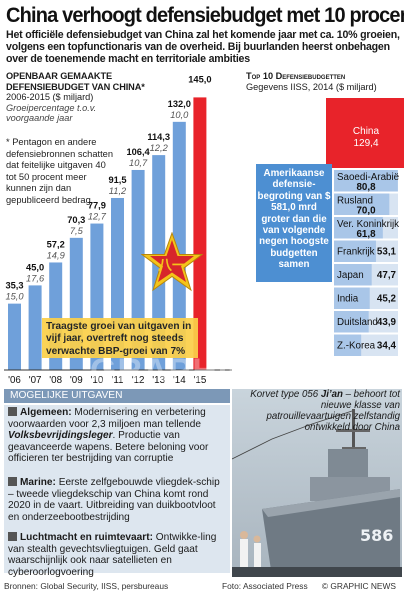 The height and width of the screenshot is (598, 404). Describe the element at coordinates (97, 206) in the screenshot. I see `bar-value-label: 77,9` at that location.